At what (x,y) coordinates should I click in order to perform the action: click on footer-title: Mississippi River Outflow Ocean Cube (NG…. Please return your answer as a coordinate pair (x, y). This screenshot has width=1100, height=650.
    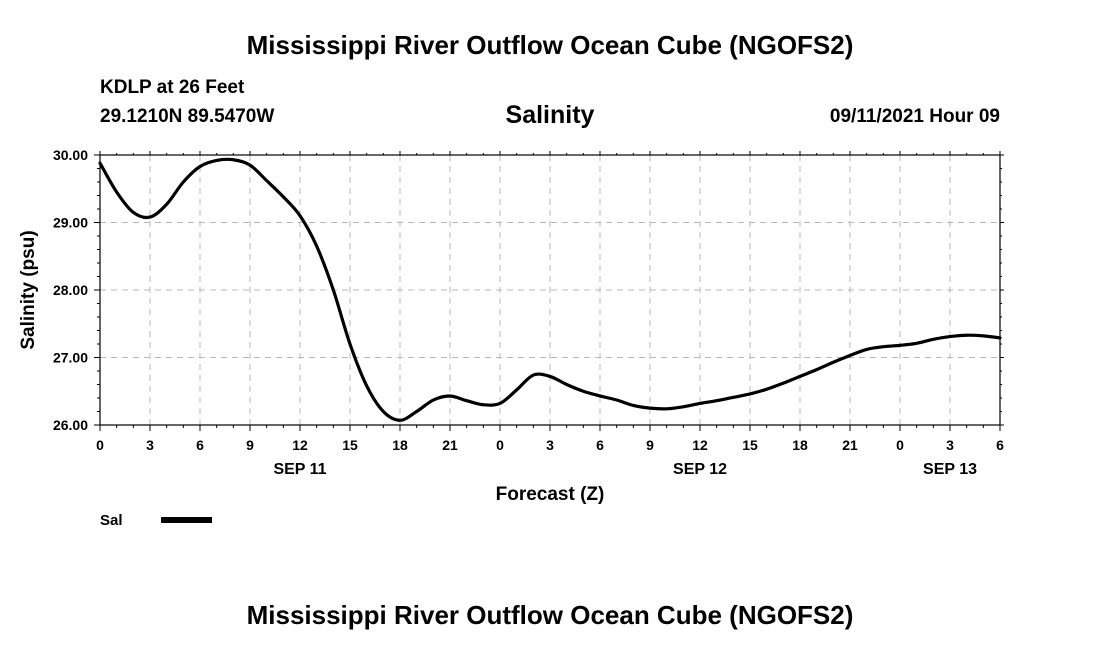
    Looking at the image, I should click on (550, 615).